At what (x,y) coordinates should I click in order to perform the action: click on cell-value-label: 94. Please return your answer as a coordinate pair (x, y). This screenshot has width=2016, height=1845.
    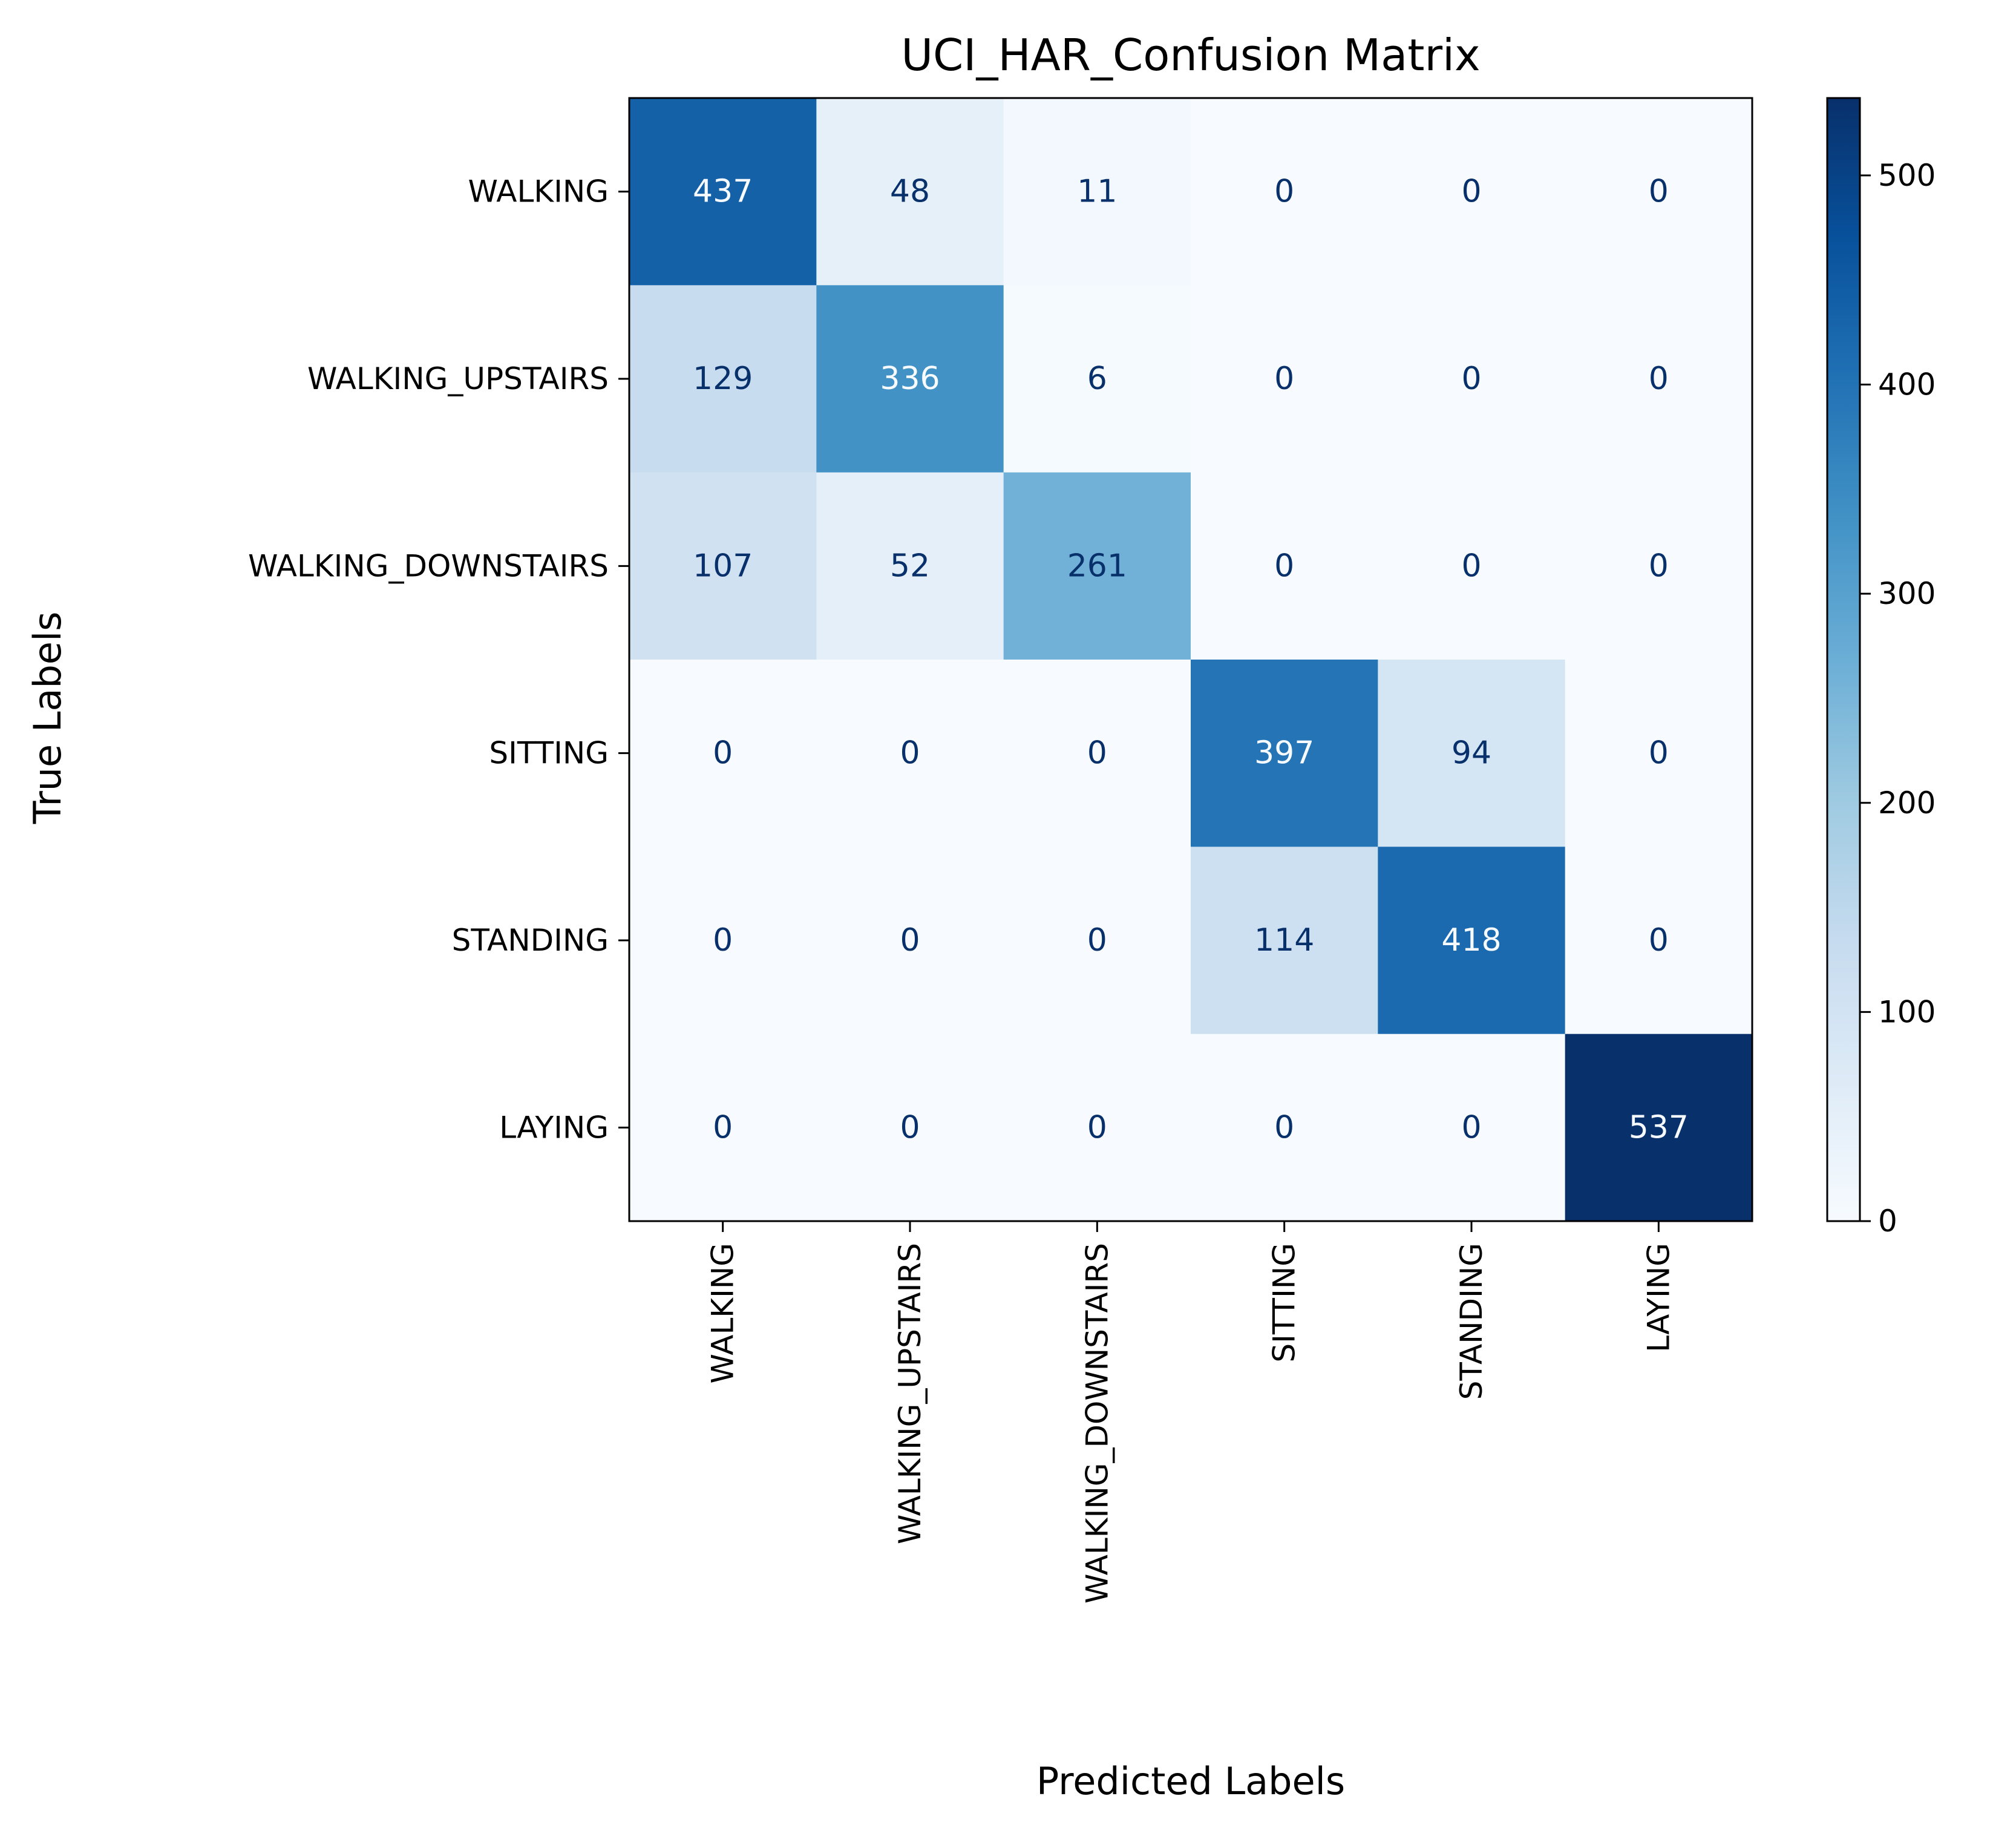
    Looking at the image, I should click on (1471, 753).